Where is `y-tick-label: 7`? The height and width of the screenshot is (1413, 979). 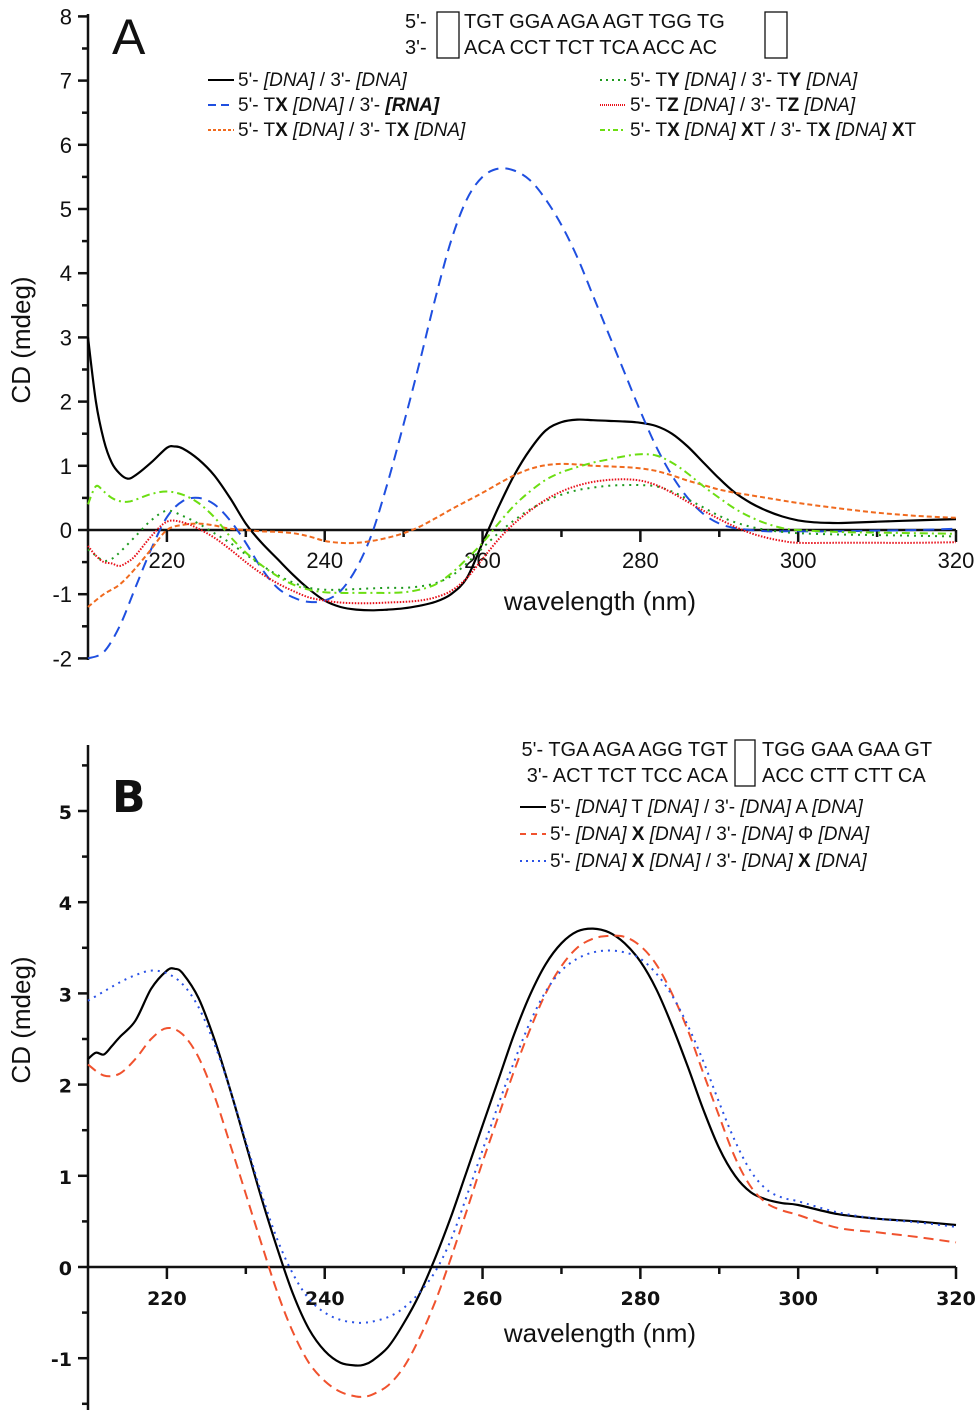 y-tick-label: 7 is located at coordinates (66, 81).